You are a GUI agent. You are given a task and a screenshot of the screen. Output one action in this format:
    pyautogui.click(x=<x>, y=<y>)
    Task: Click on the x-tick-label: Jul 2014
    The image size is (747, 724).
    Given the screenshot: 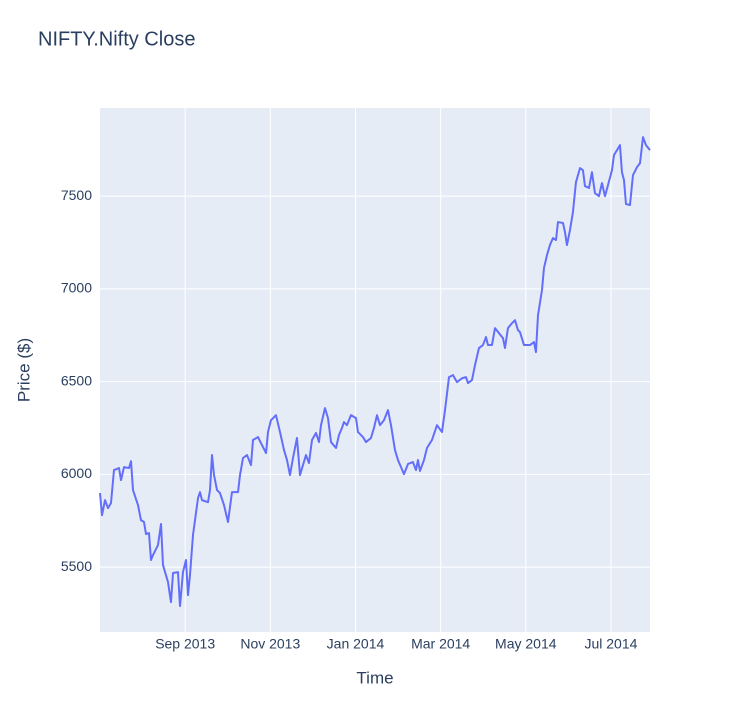 What is the action you would take?
    pyautogui.click(x=610, y=644)
    